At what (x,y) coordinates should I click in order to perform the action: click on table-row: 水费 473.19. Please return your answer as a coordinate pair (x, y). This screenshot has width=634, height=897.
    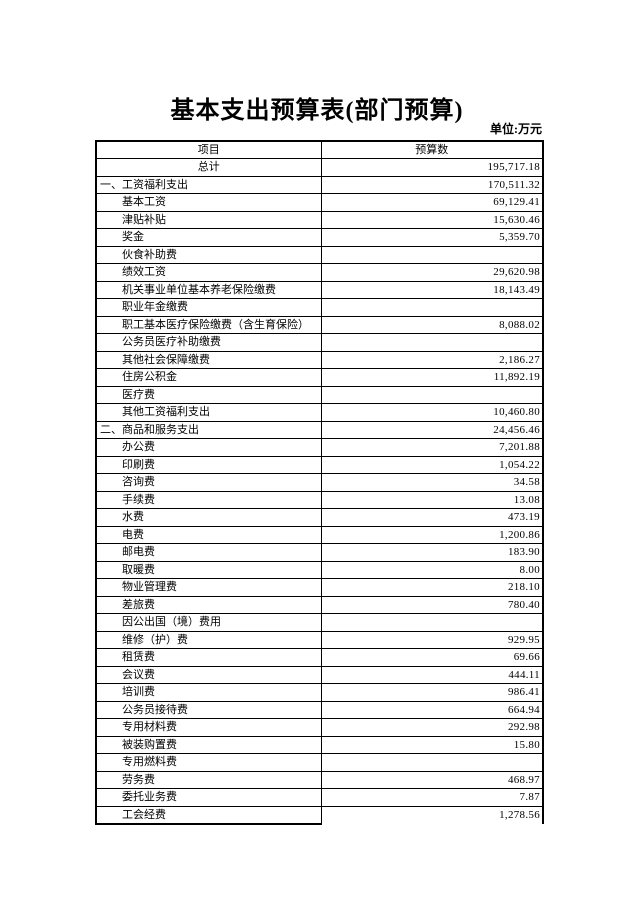
    Looking at the image, I should click on (319, 517).